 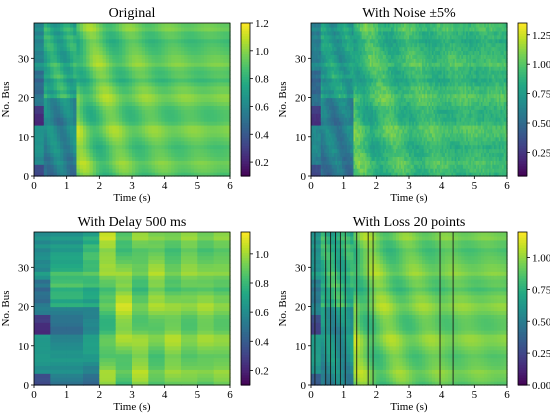 I want to click on colorbar-segment, so click(x=245, y=157).